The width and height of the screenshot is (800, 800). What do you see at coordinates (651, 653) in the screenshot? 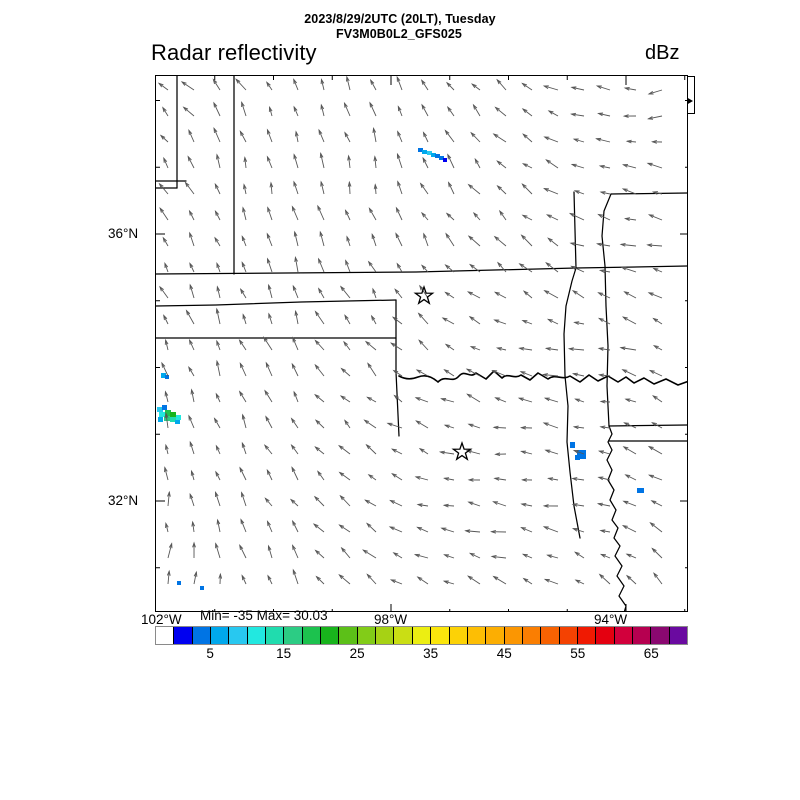
I see `colorbar-tick-label: 65` at bounding box center [651, 653].